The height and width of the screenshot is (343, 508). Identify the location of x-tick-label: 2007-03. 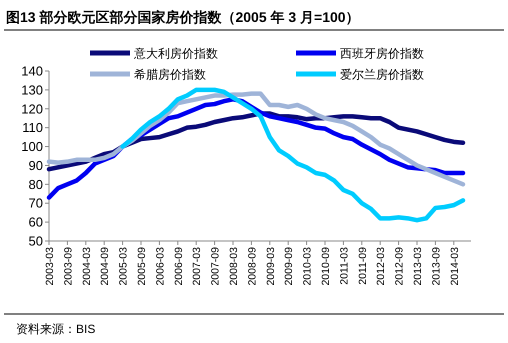
(197, 266).